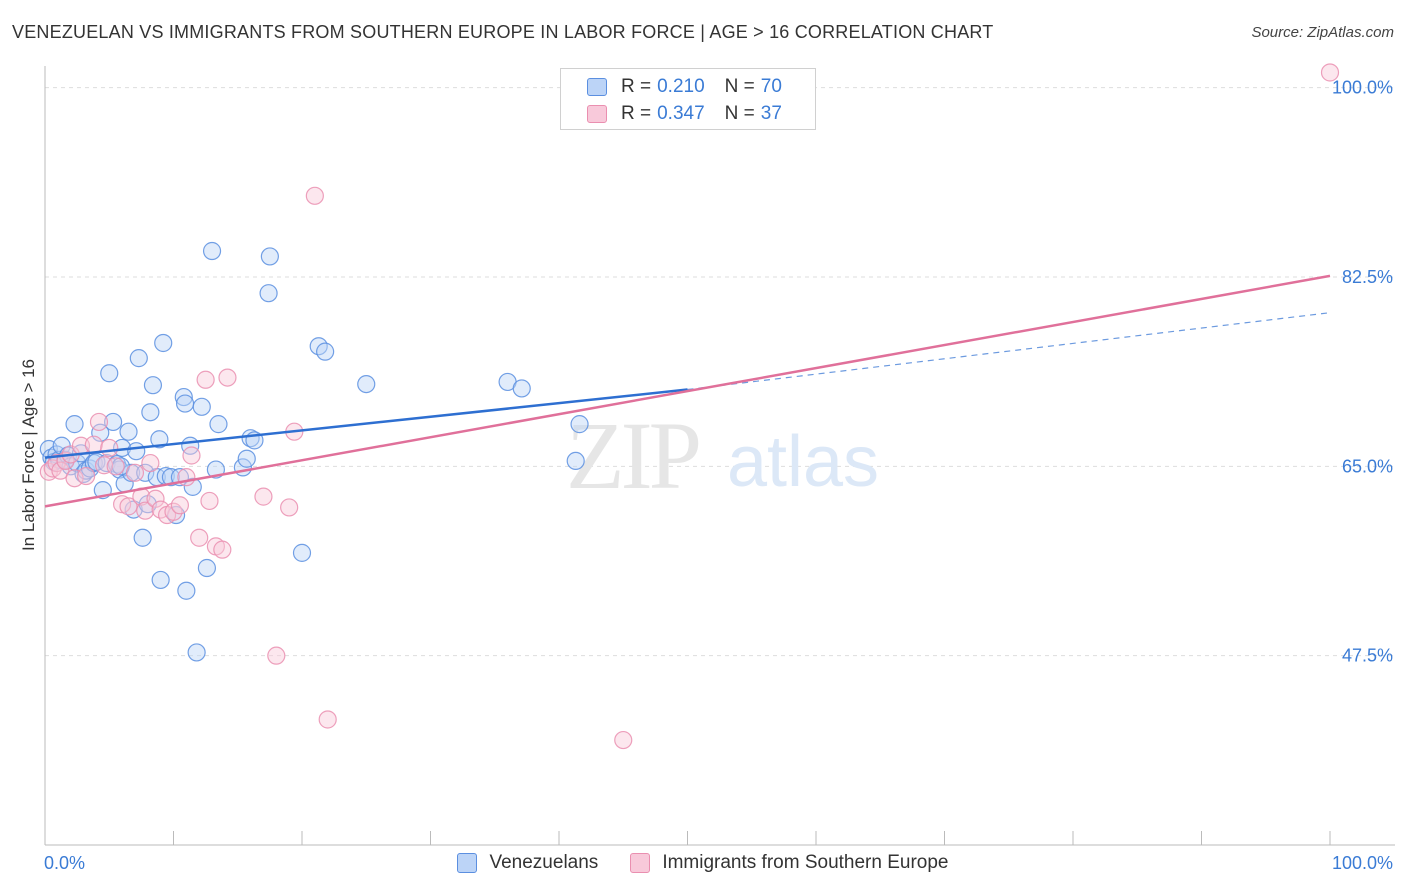 The width and height of the screenshot is (1406, 892). Describe the element at coordinates (771, 113) in the screenshot. I see `legend-n-value: 37` at that location.